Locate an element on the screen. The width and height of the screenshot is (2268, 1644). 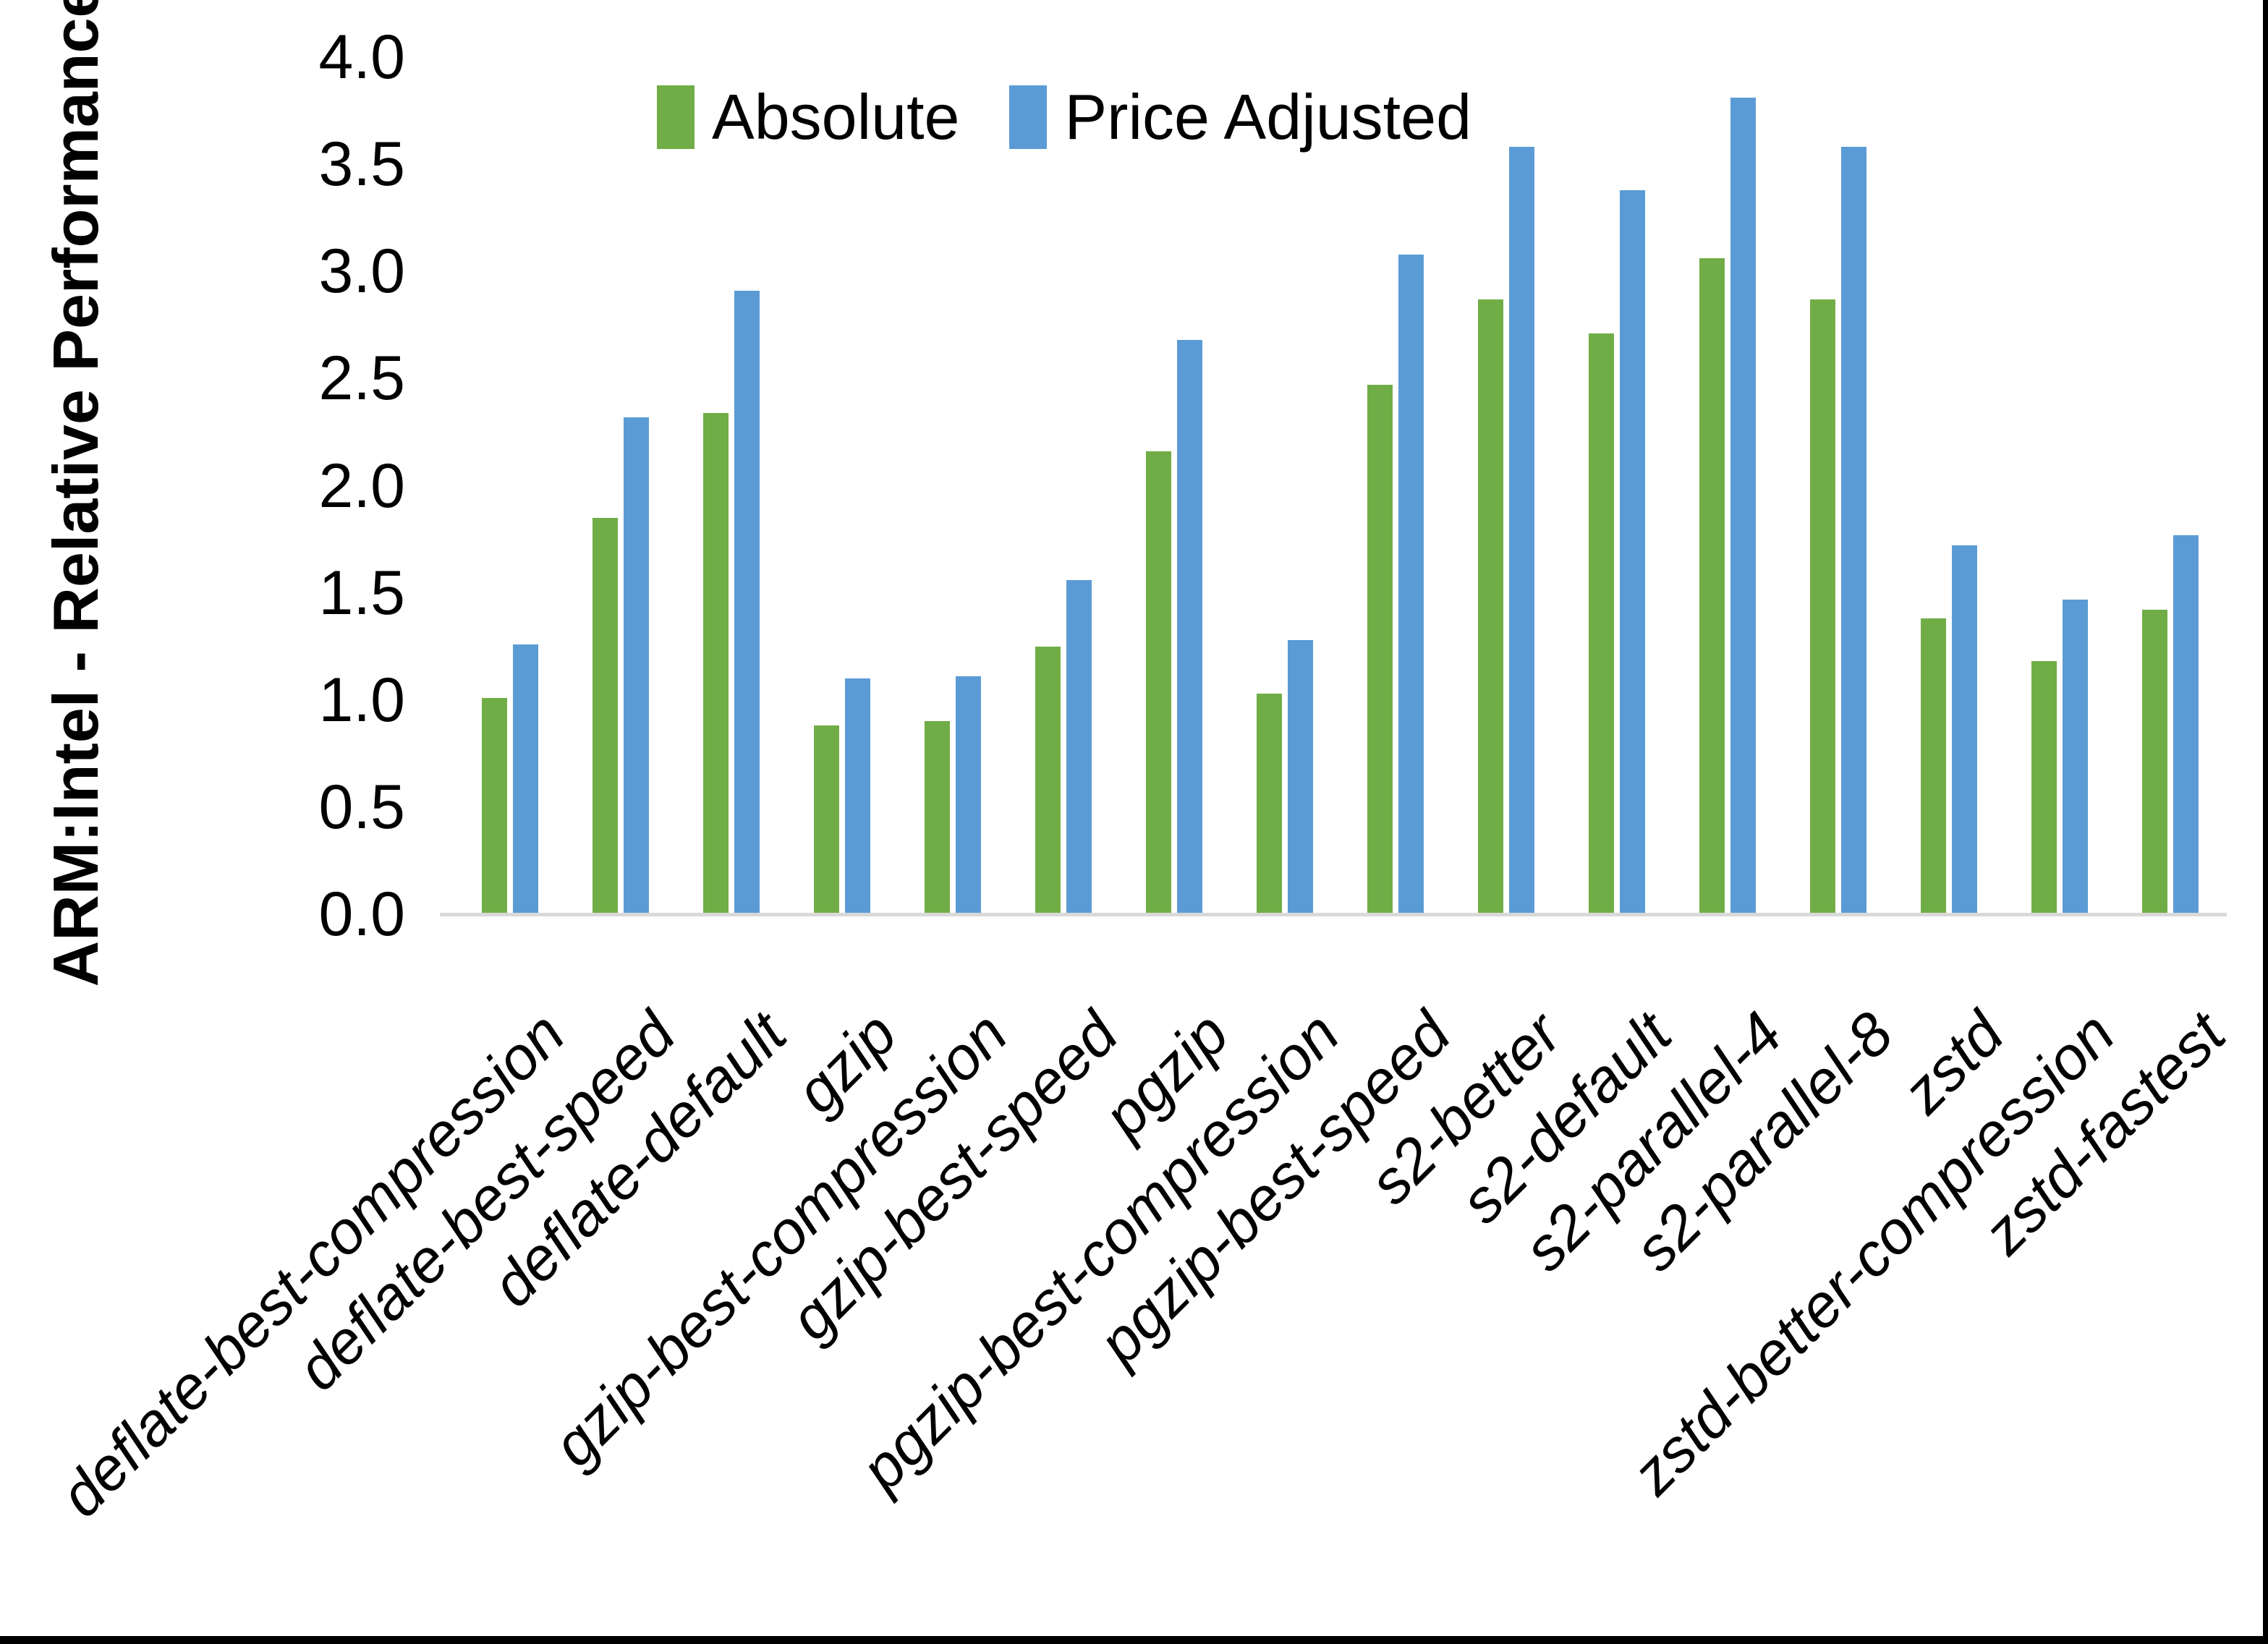
legend-item-absolute: Absolute is located at coordinates (808, 117).